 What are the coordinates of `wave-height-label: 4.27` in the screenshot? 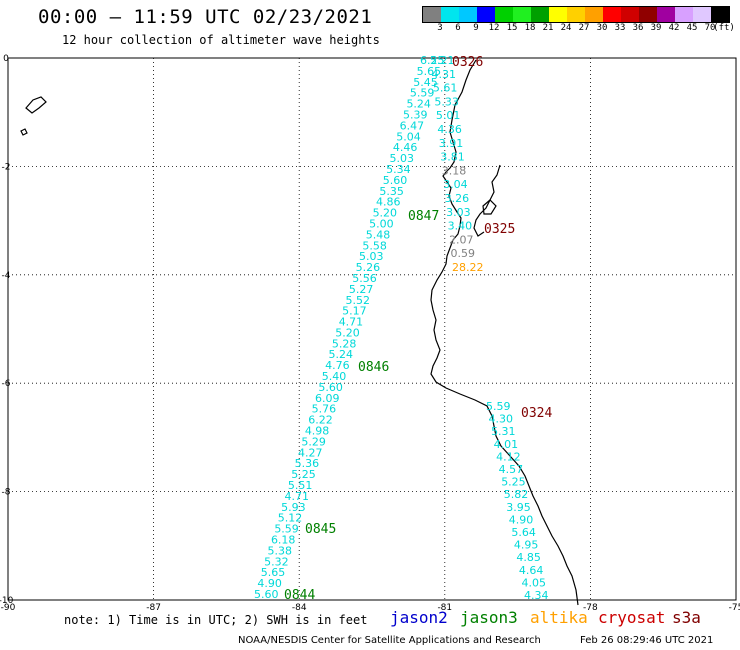 It's located at (310, 452).